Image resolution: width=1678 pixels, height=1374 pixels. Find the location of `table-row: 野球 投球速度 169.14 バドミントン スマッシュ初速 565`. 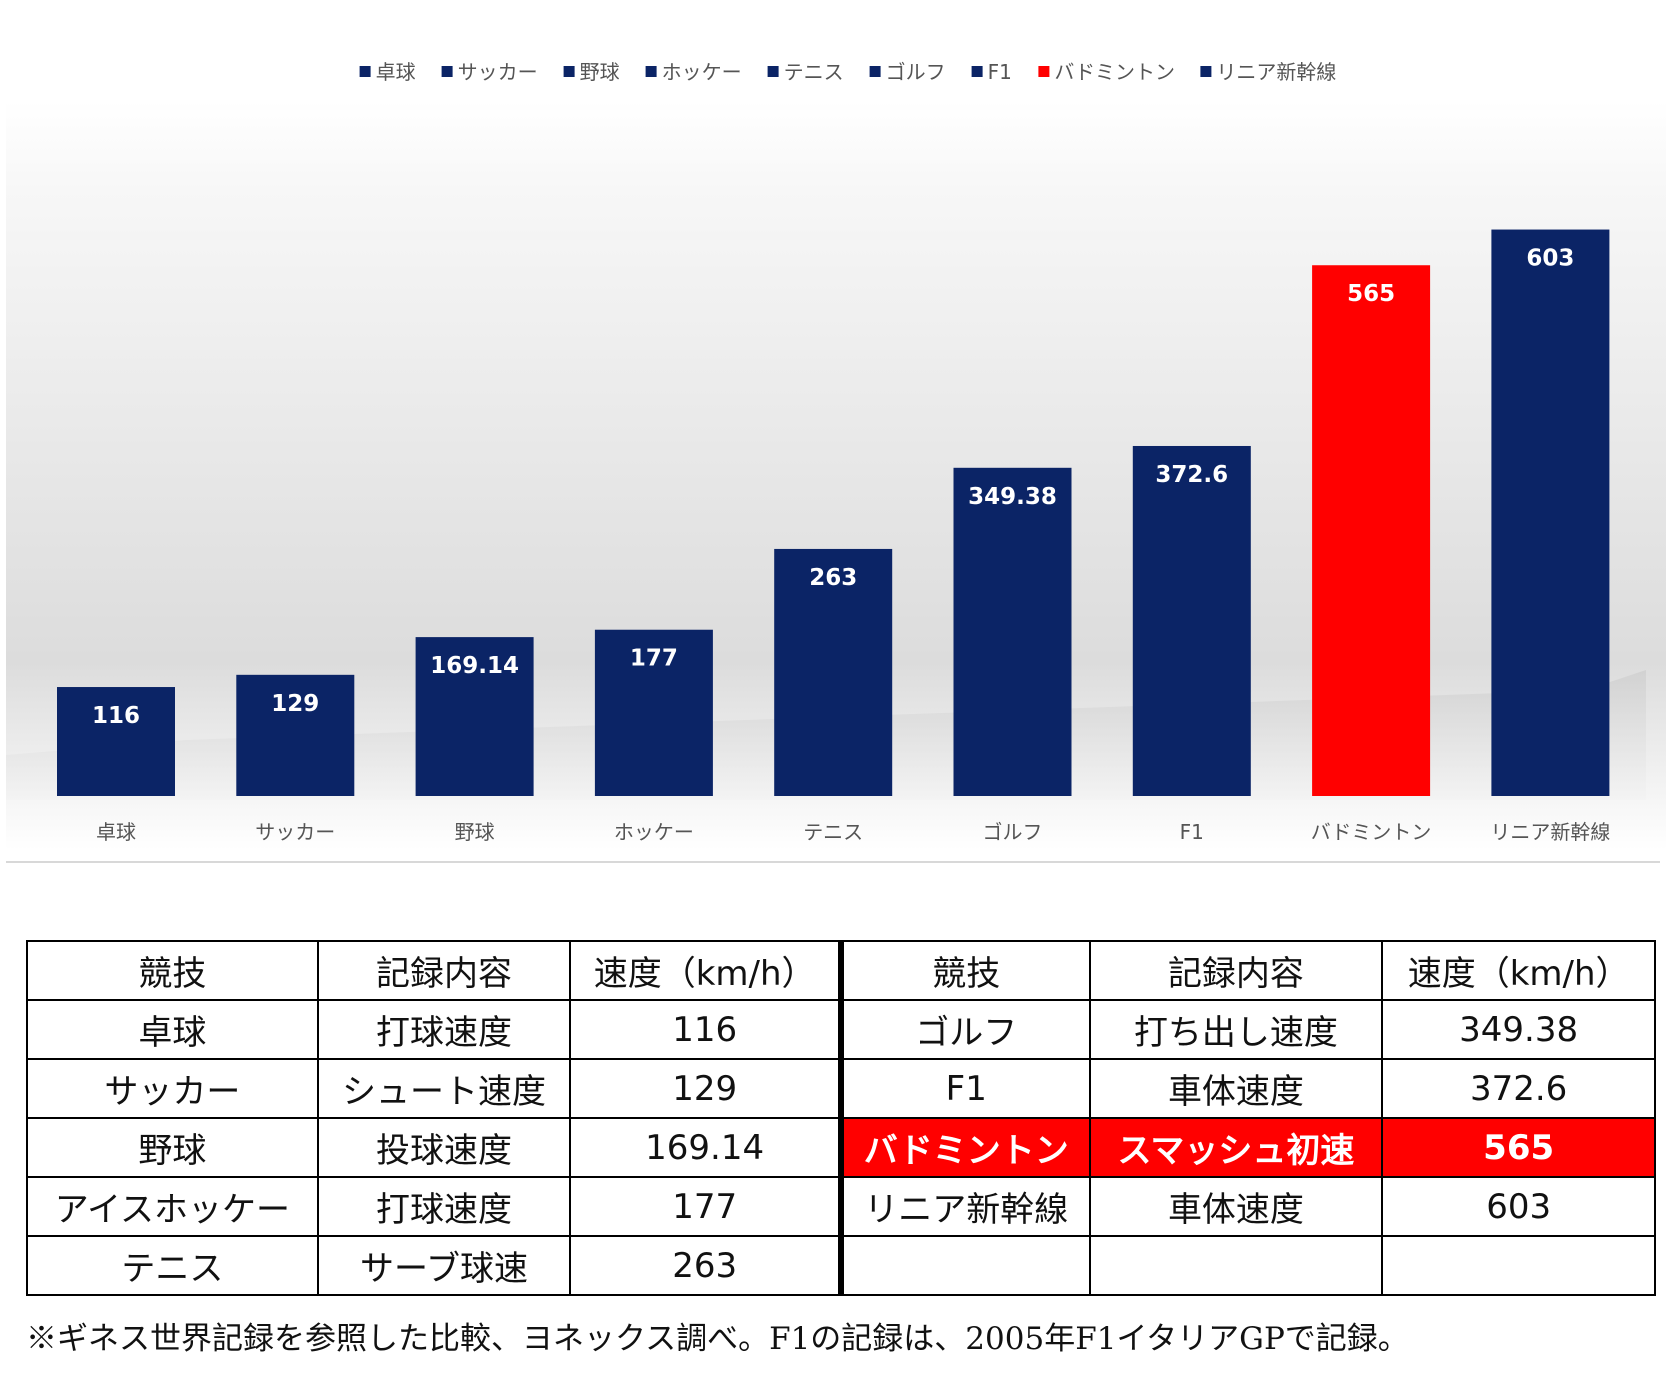

table-row: 野球 投球速度 169.14 バドミントン スマッシュ初速 565 is located at coordinates (841, 1147).